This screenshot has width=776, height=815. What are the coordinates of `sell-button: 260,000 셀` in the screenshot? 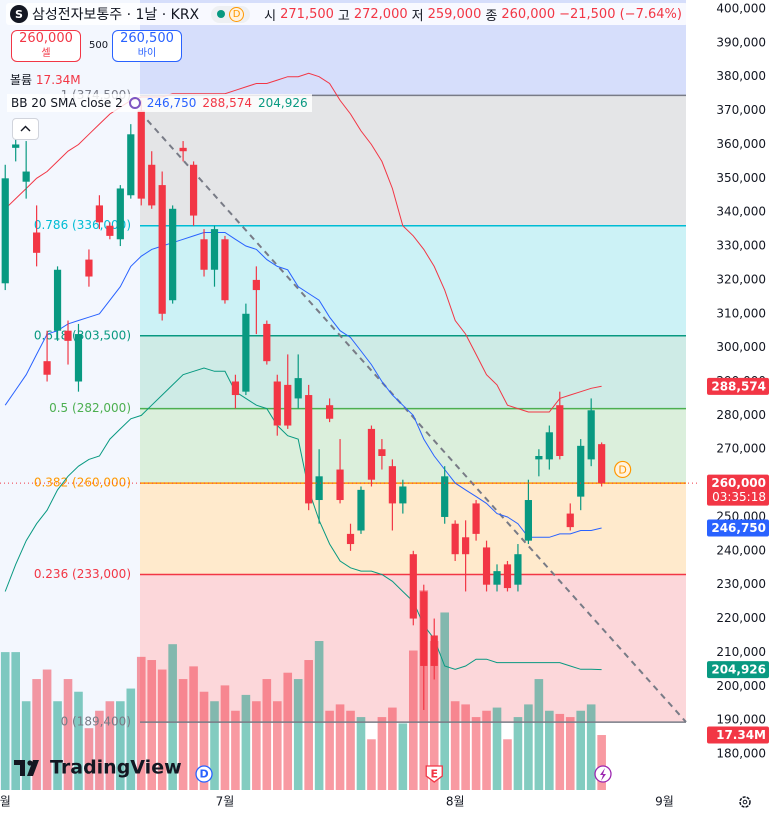 It's located at (46, 46).